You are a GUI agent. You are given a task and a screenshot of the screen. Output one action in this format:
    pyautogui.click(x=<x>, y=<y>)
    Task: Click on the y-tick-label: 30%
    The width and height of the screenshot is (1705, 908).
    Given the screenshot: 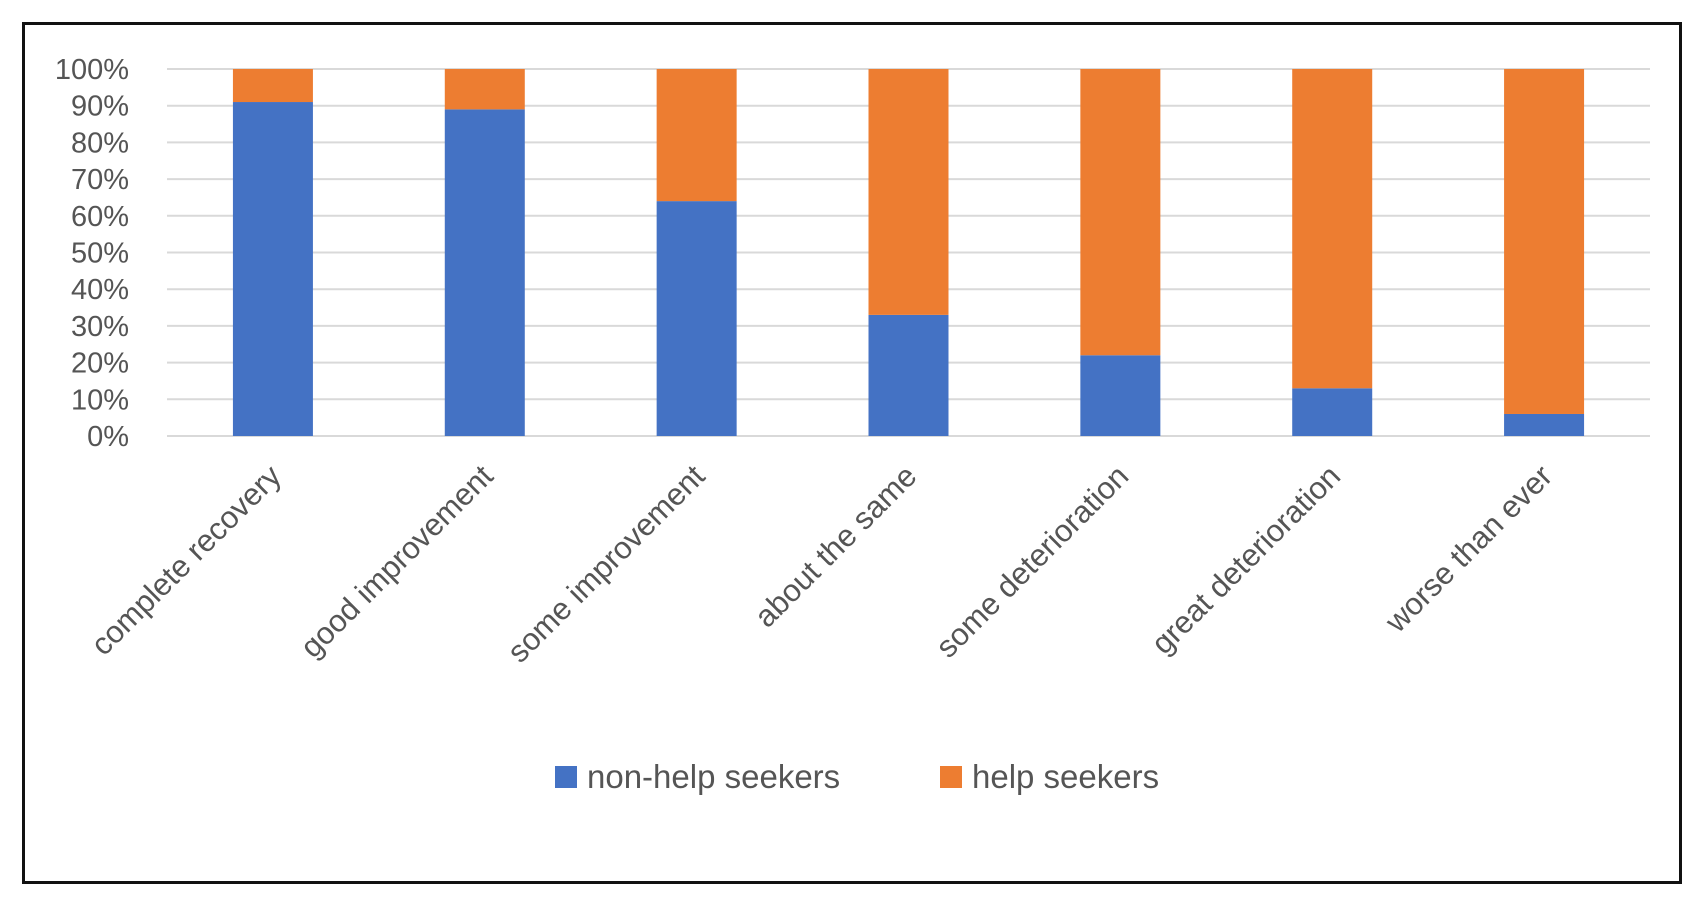 What is the action you would take?
    pyautogui.click(x=100, y=327)
    